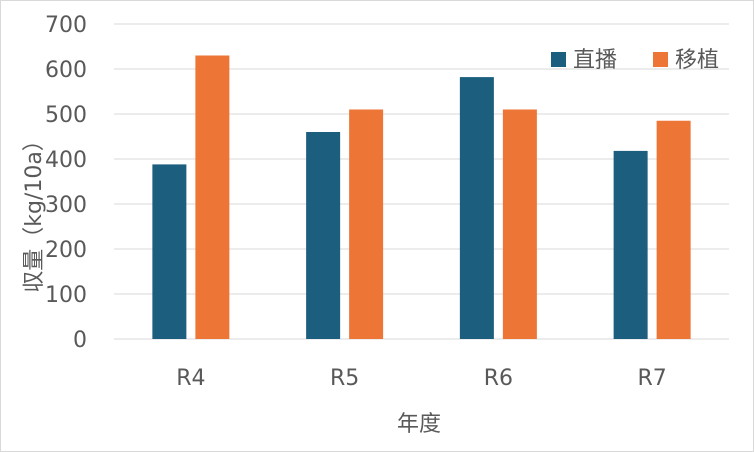  What do you see at coordinates (476, 208) in the screenshot?
I see `bar-direct-seeding-R6` at bounding box center [476, 208].